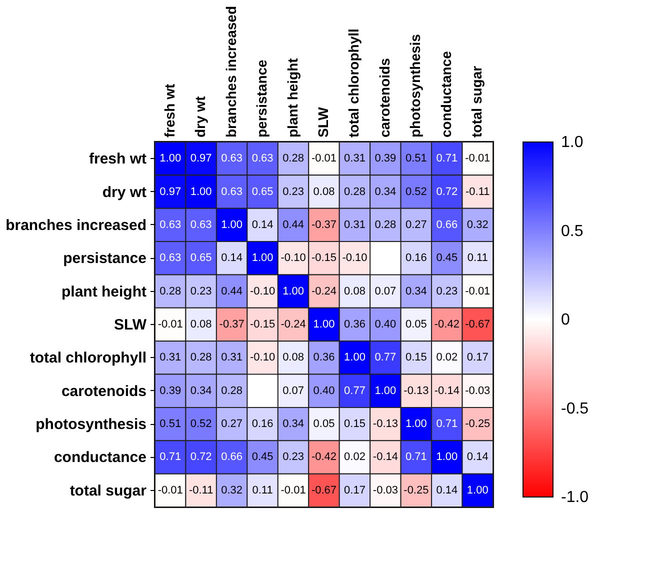 This screenshot has height=563, width=650. What do you see at coordinates (232, 424) in the screenshot?
I see `data-label: 0.27` at bounding box center [232, 424].